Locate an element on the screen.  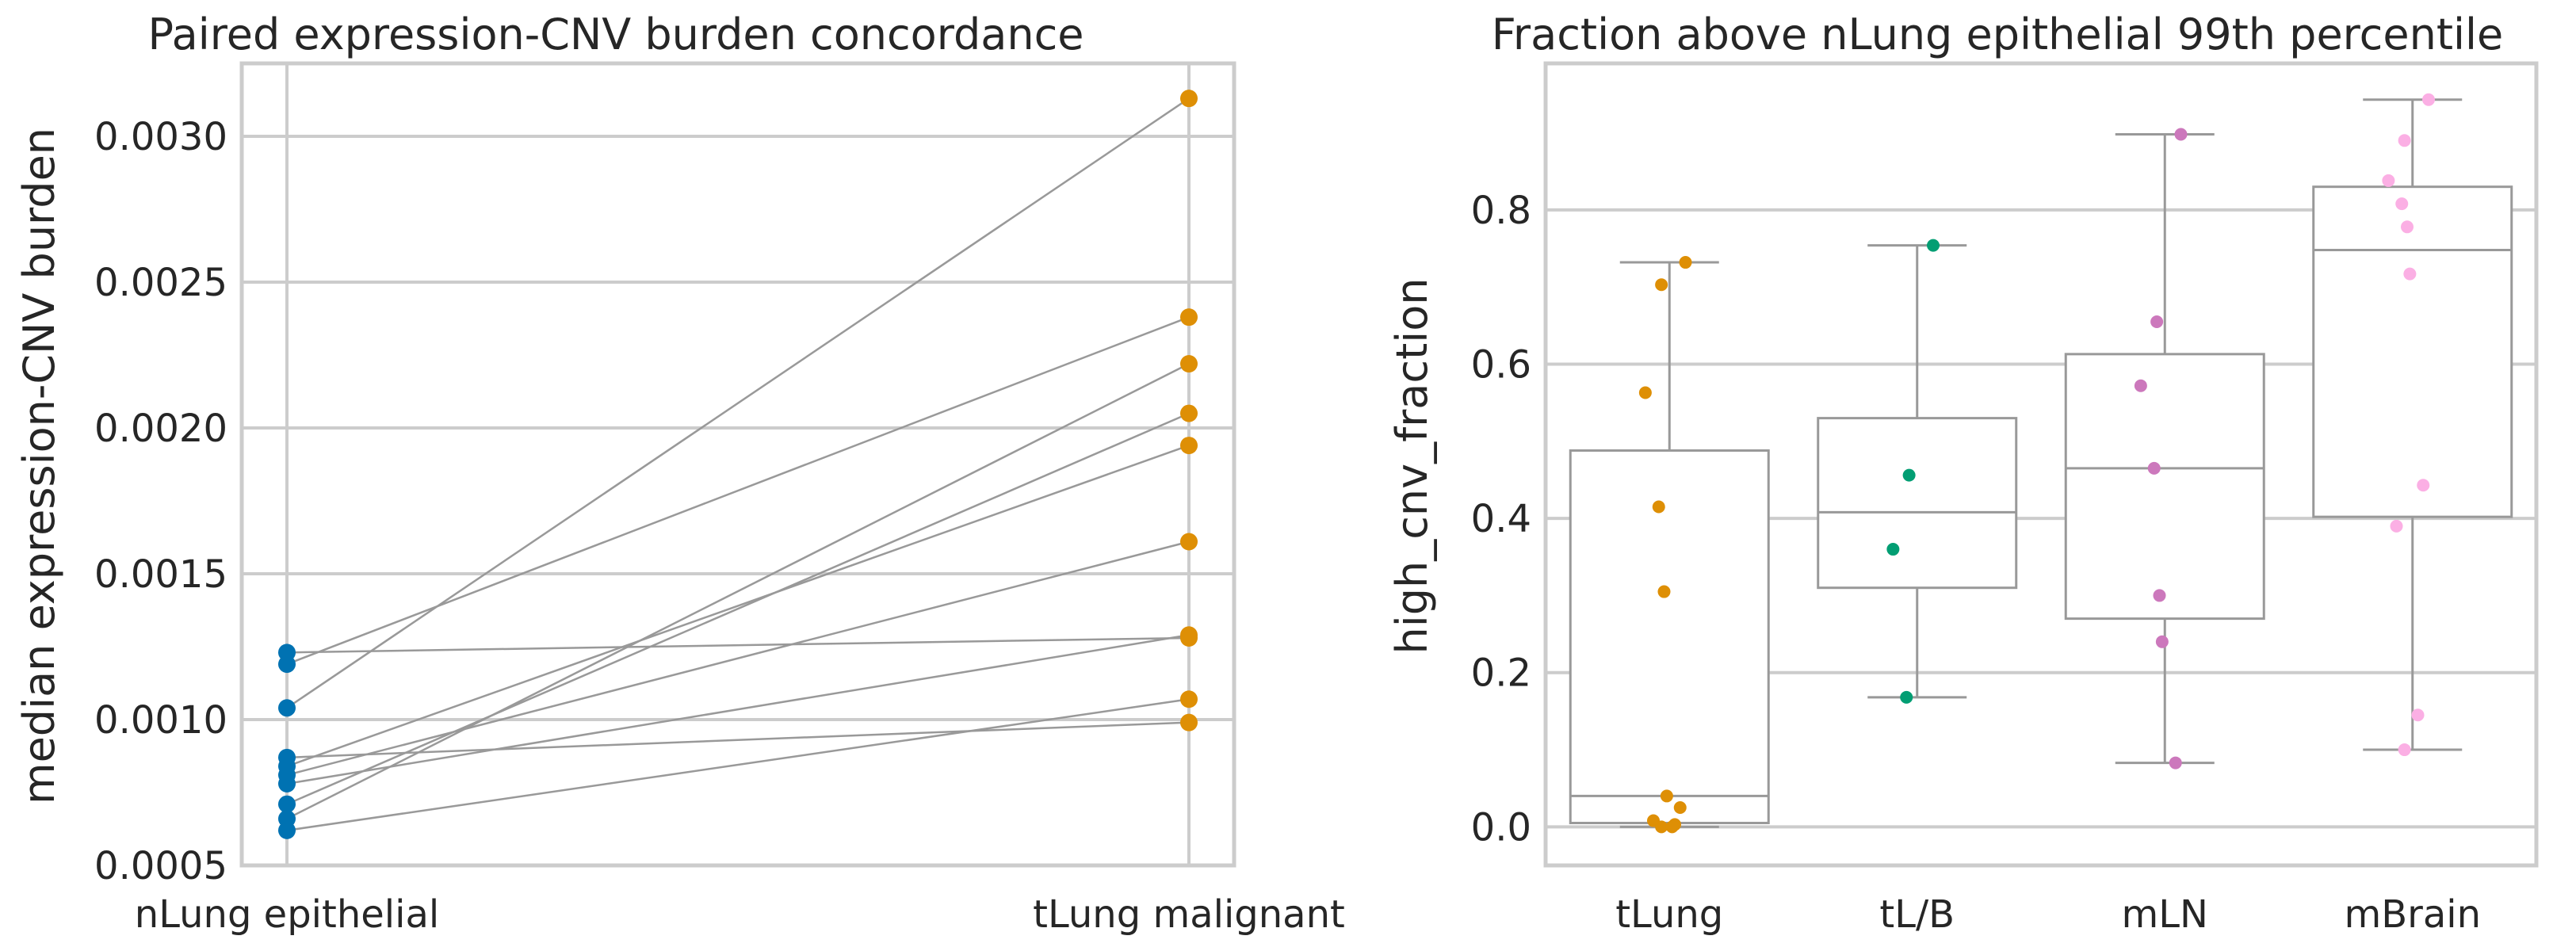
x-tick-label: nLung epithelial is located at coordinates (287, 914).